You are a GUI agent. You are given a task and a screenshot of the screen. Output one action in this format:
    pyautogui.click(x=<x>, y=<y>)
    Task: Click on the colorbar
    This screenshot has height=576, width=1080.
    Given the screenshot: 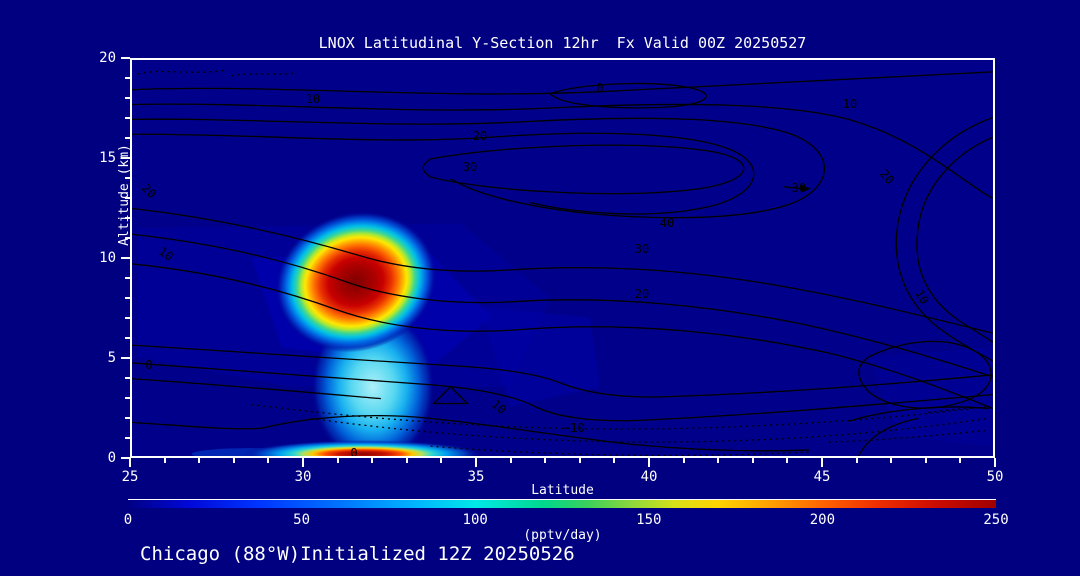 What is the action you would take?
    pyautogui.click(x=562, y=503)
    